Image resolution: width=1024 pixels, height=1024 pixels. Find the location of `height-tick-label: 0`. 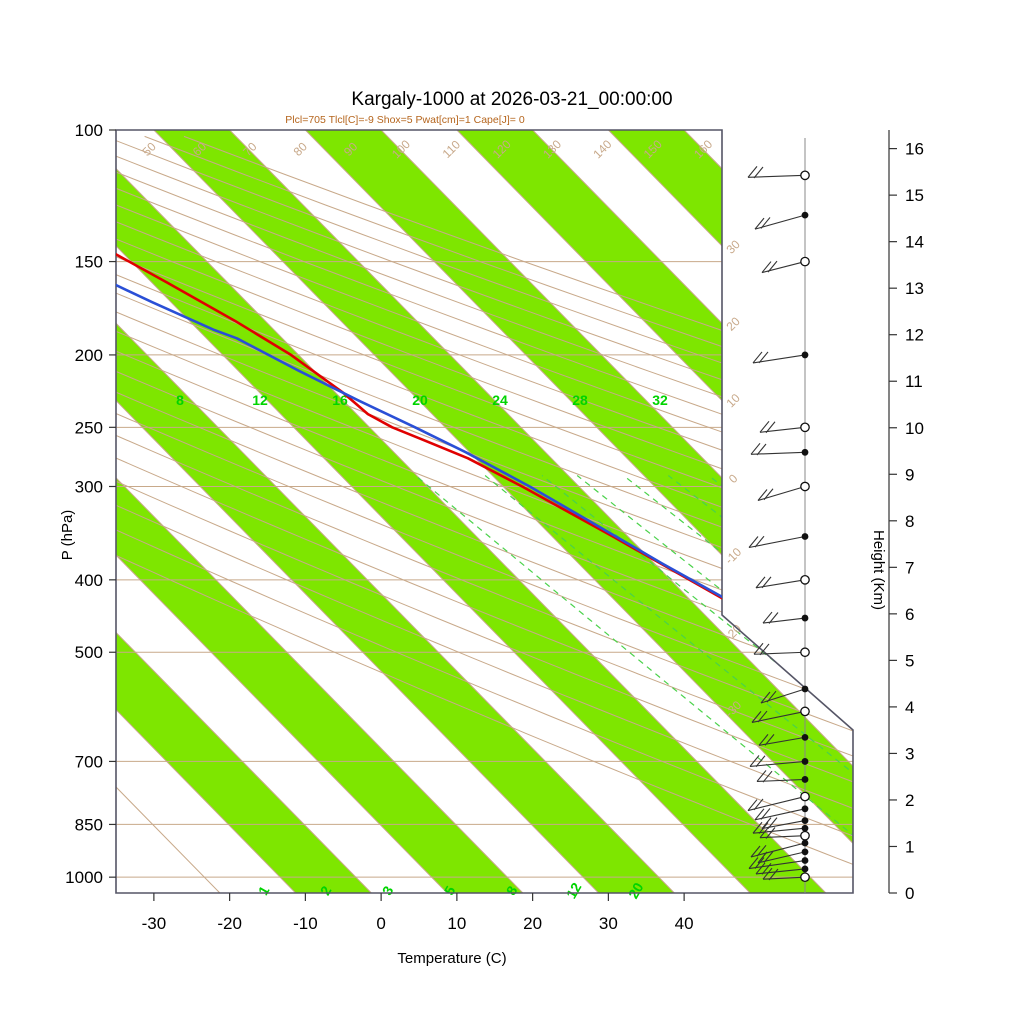

height-tick-label: 0 is located at coordinates (909, 893).